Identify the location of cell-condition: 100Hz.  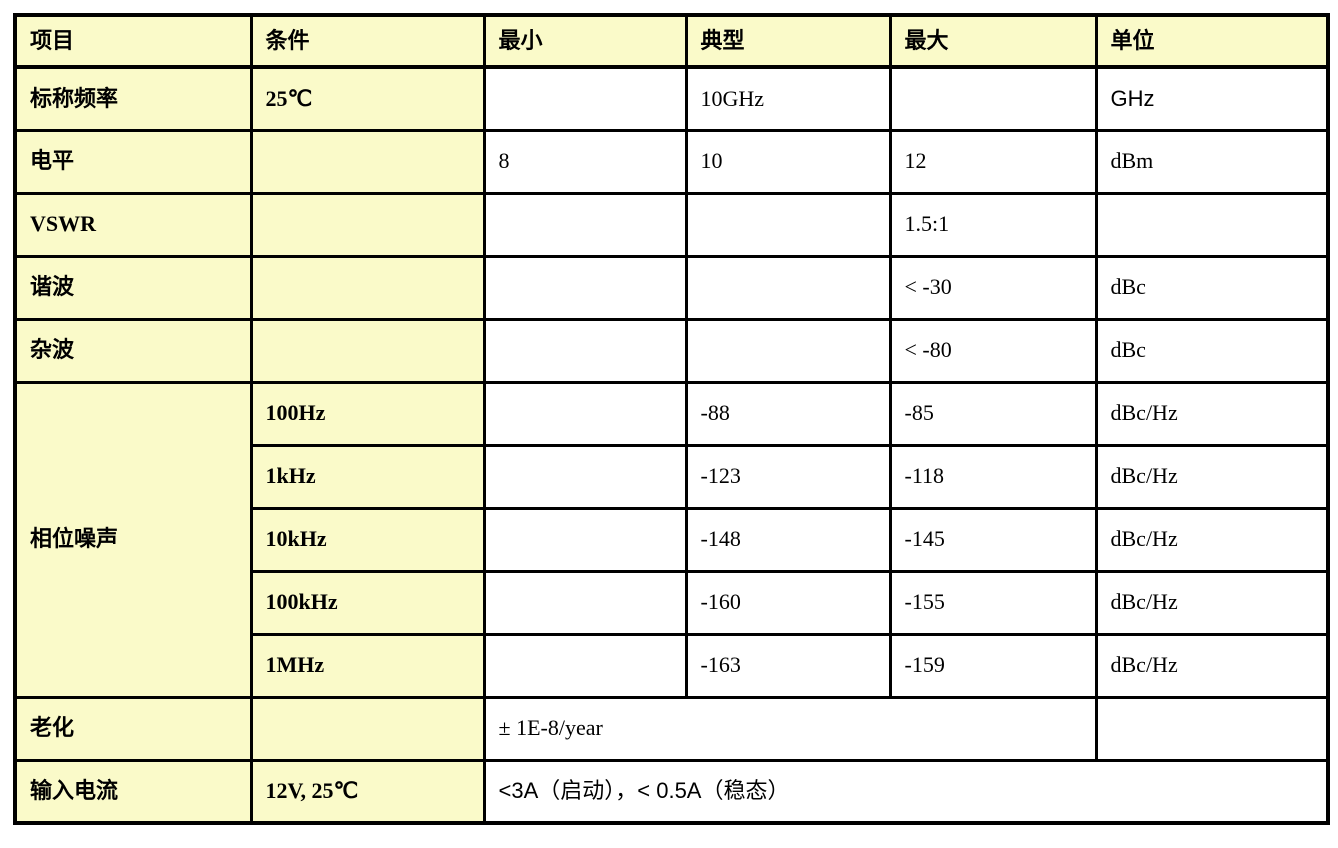
(367, 413).